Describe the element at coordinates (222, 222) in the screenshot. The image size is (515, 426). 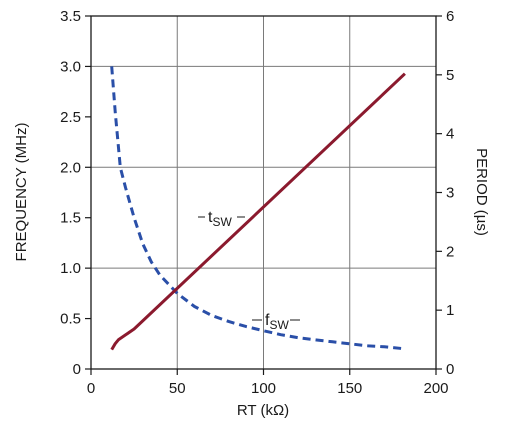
I see `tsw-label-sub: SW` at that location.